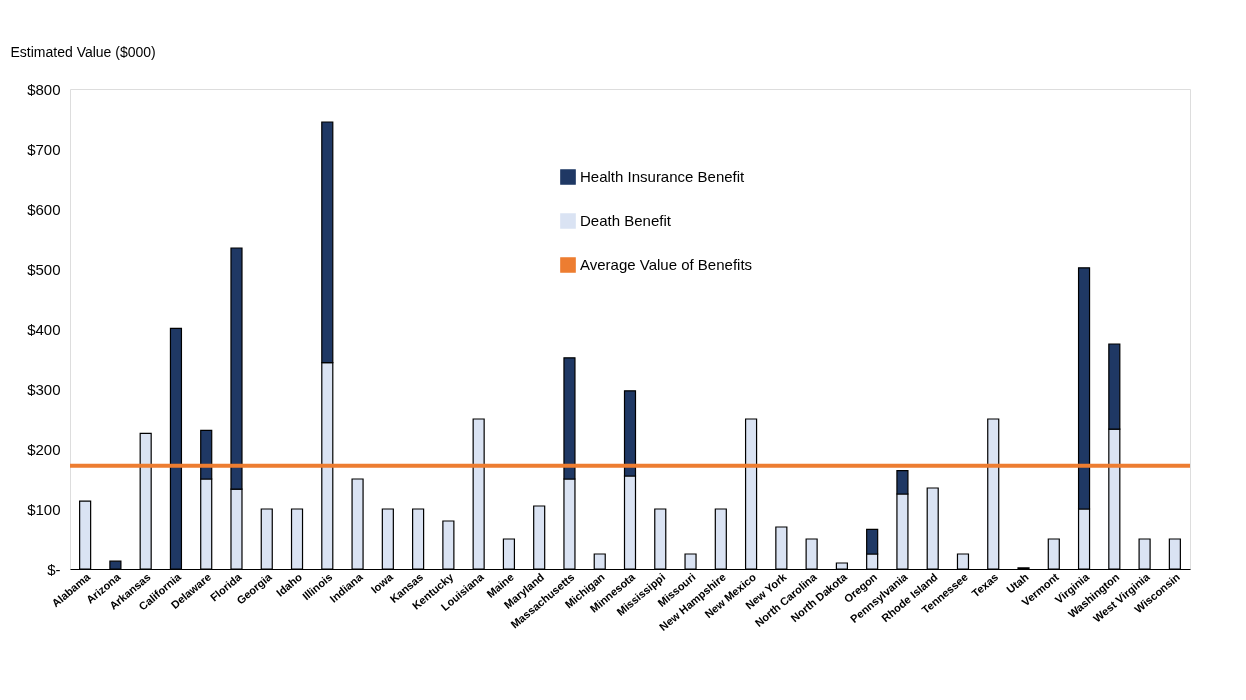 The width and height of the screenshot is (1246, 700). Describe the element at coordinates (44, 209) in the screenshot. I see `y-tick-label: $600` at that location.